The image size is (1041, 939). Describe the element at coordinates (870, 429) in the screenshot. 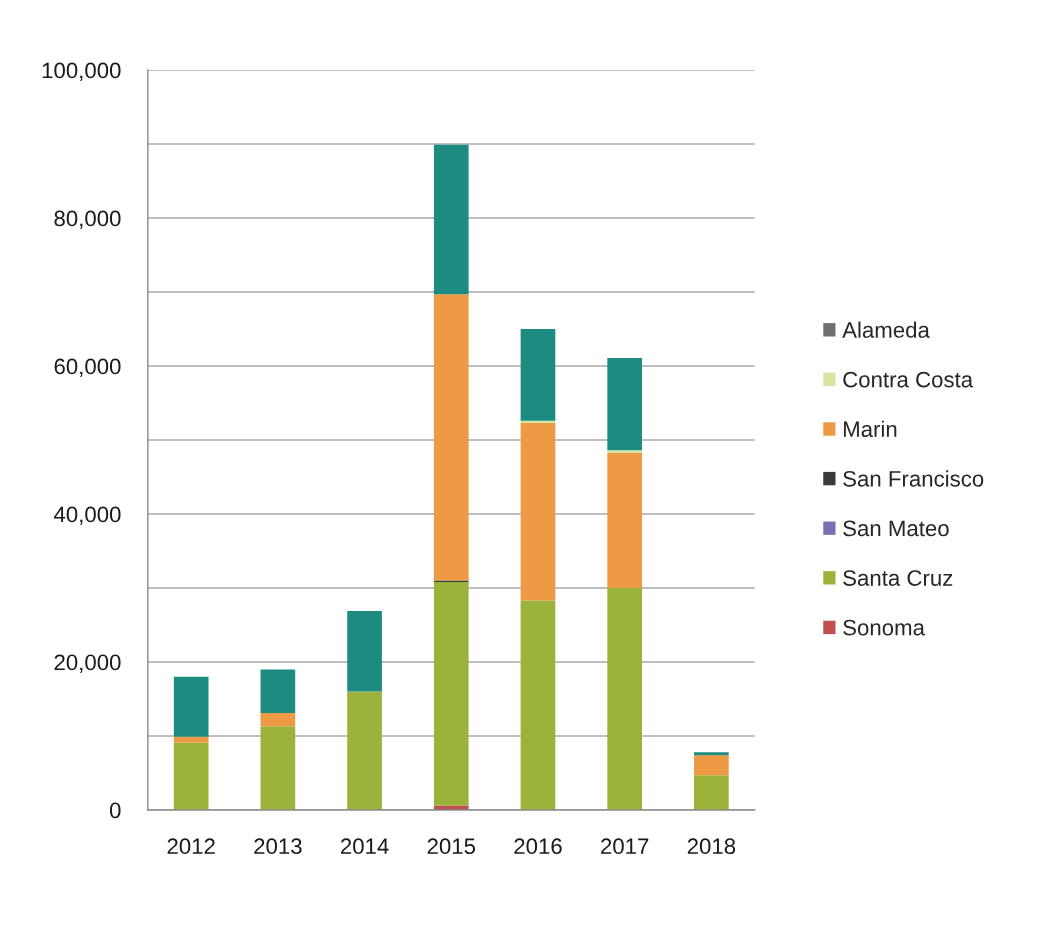

I see `legend-label: Marin` at that location.